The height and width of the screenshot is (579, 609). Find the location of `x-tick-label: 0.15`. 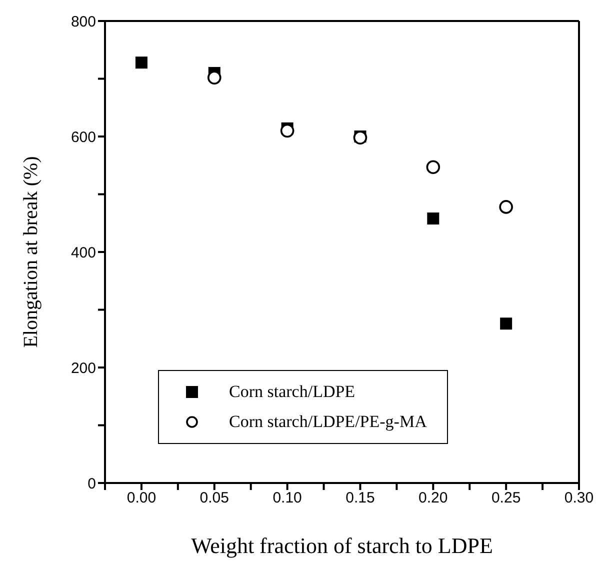

x-tick-label: 0.15 is located at coordinates (360, 498).